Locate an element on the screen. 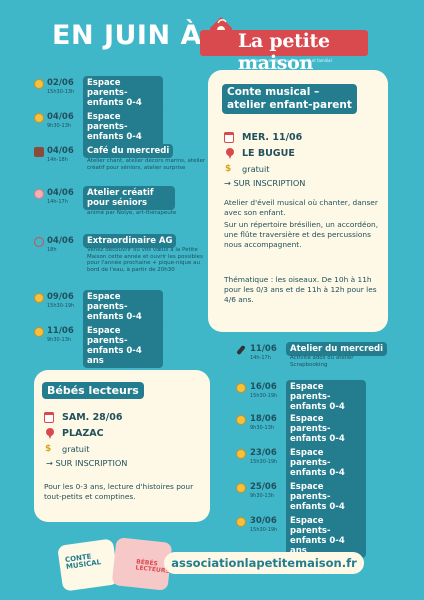  event-hours: 18h is located at coordinates (52, 250).